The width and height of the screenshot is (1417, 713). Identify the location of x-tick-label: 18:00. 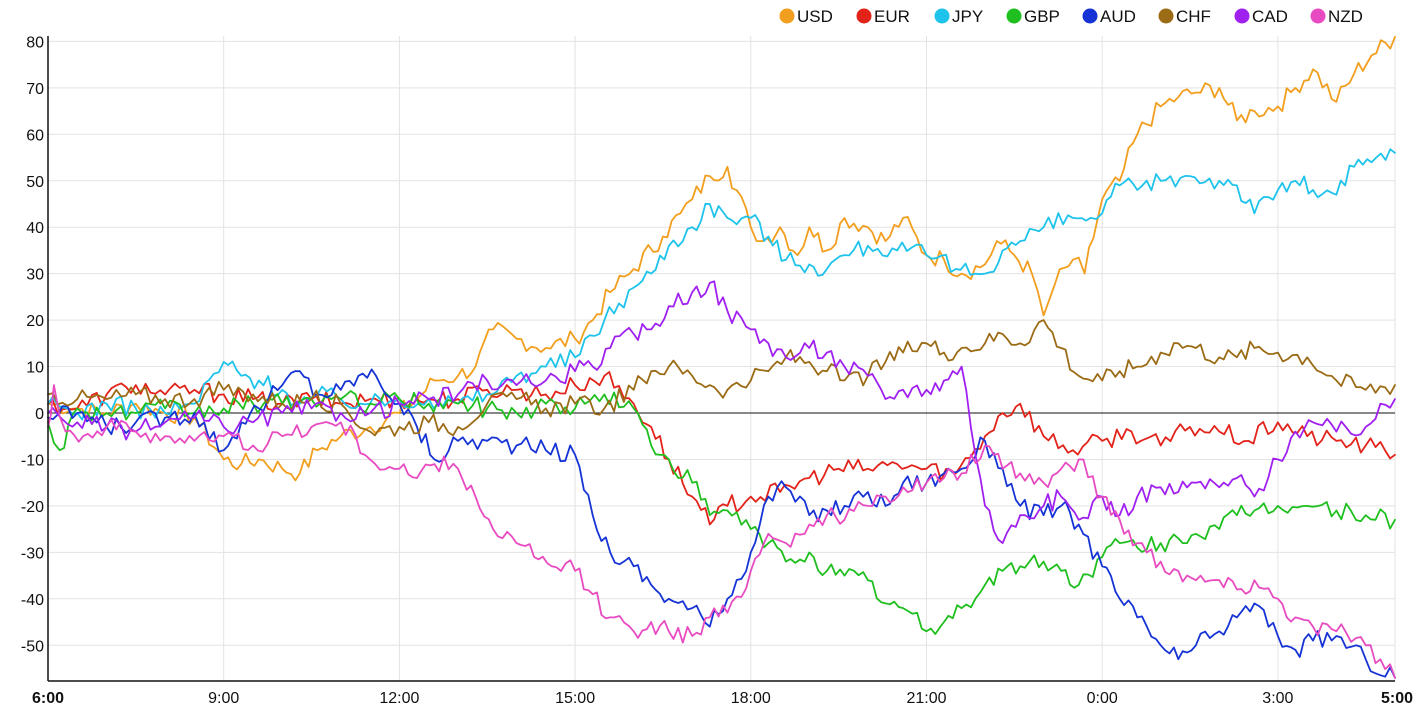
(751, 698).